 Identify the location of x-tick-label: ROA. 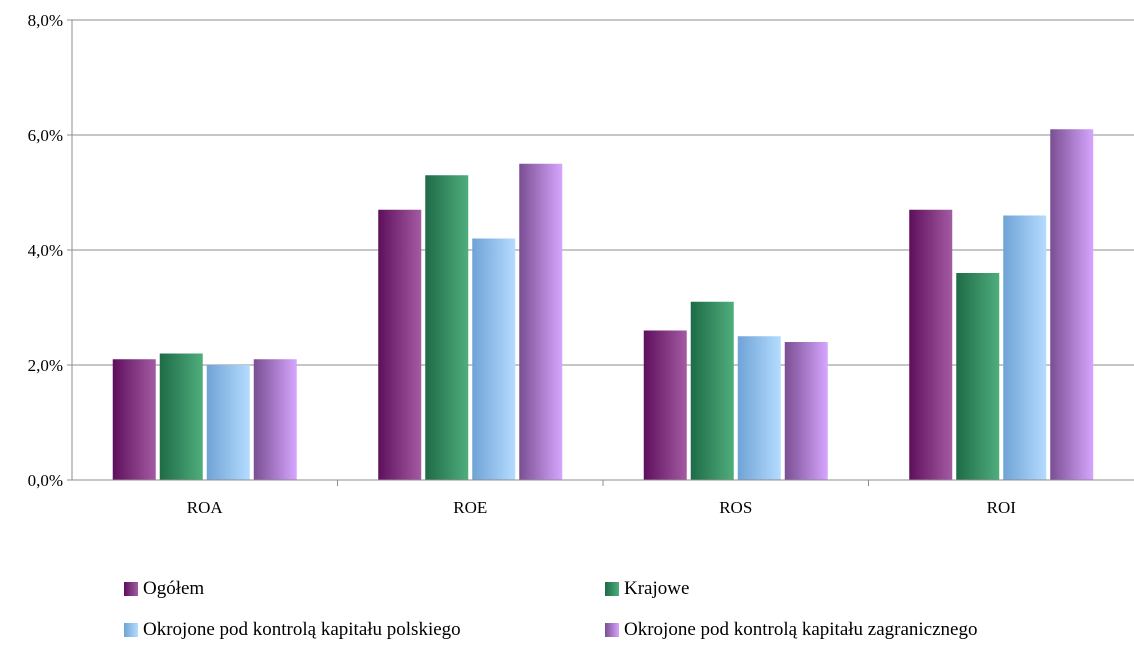
(205, 507).